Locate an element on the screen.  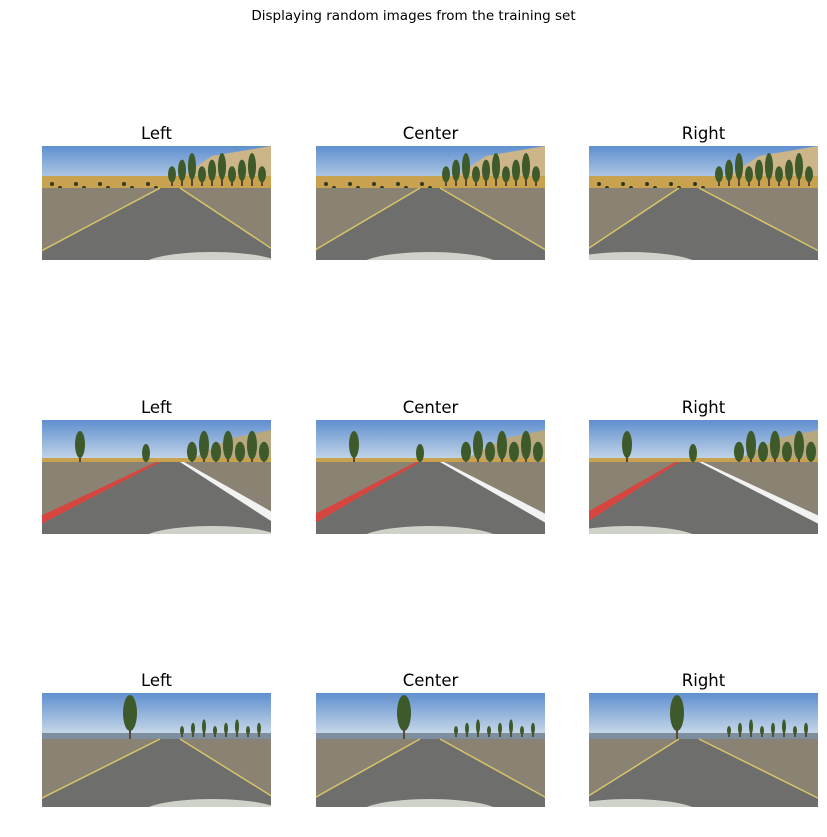
panel-title-row1-left: Left is located at coordinates (156, 133).